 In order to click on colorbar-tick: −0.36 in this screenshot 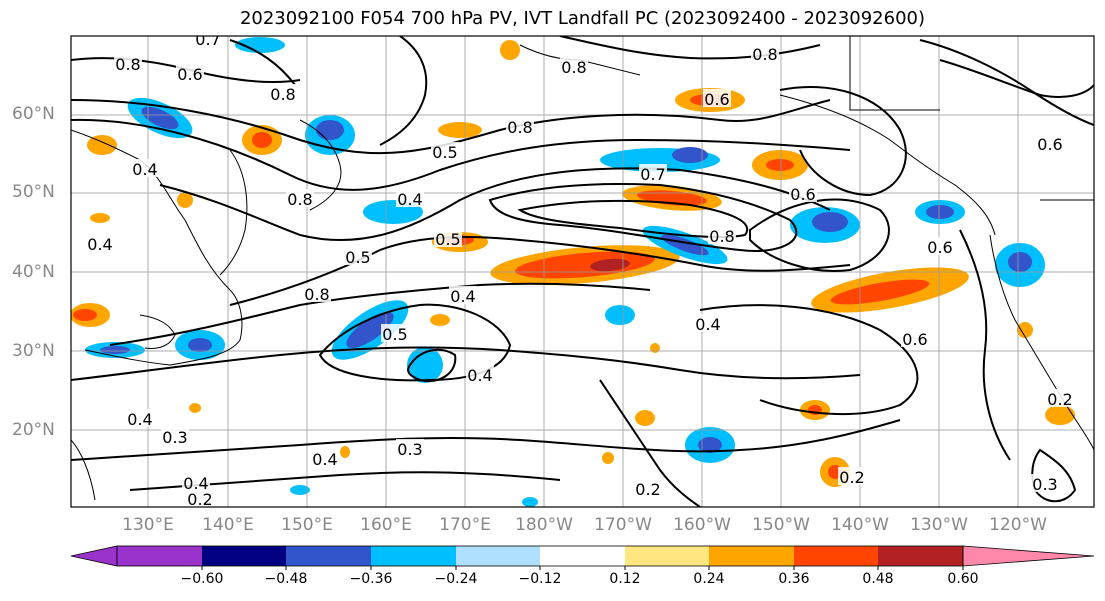, I will do `click(371, 579)`.